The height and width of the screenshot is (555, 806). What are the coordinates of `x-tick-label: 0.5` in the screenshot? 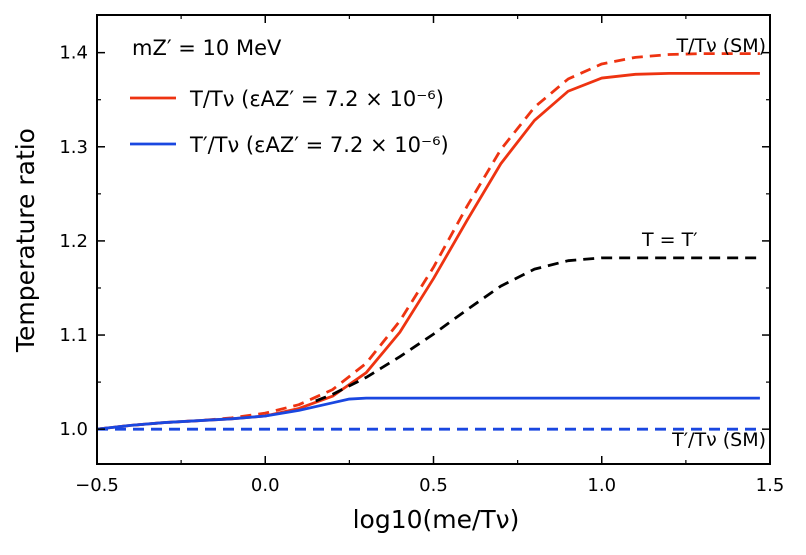 It's located at (433, 485).